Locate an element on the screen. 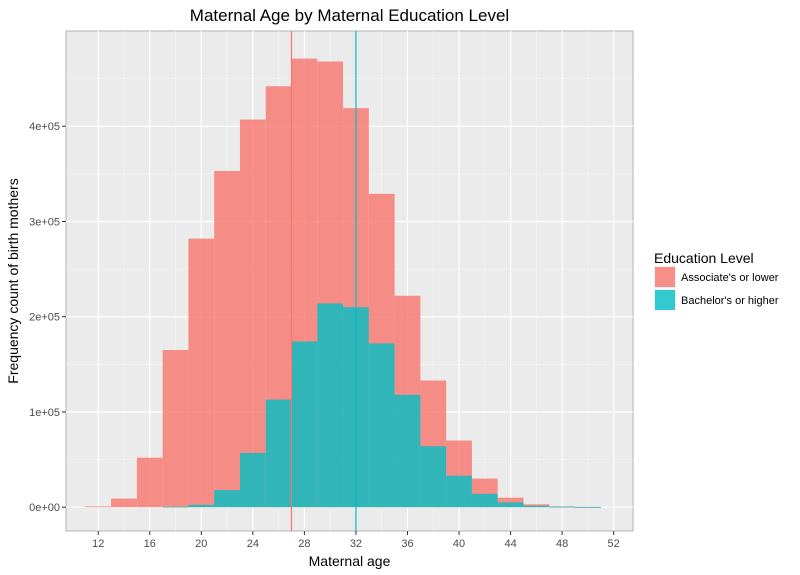  x-tick-label: 40 is located at coordinates (459, 544).